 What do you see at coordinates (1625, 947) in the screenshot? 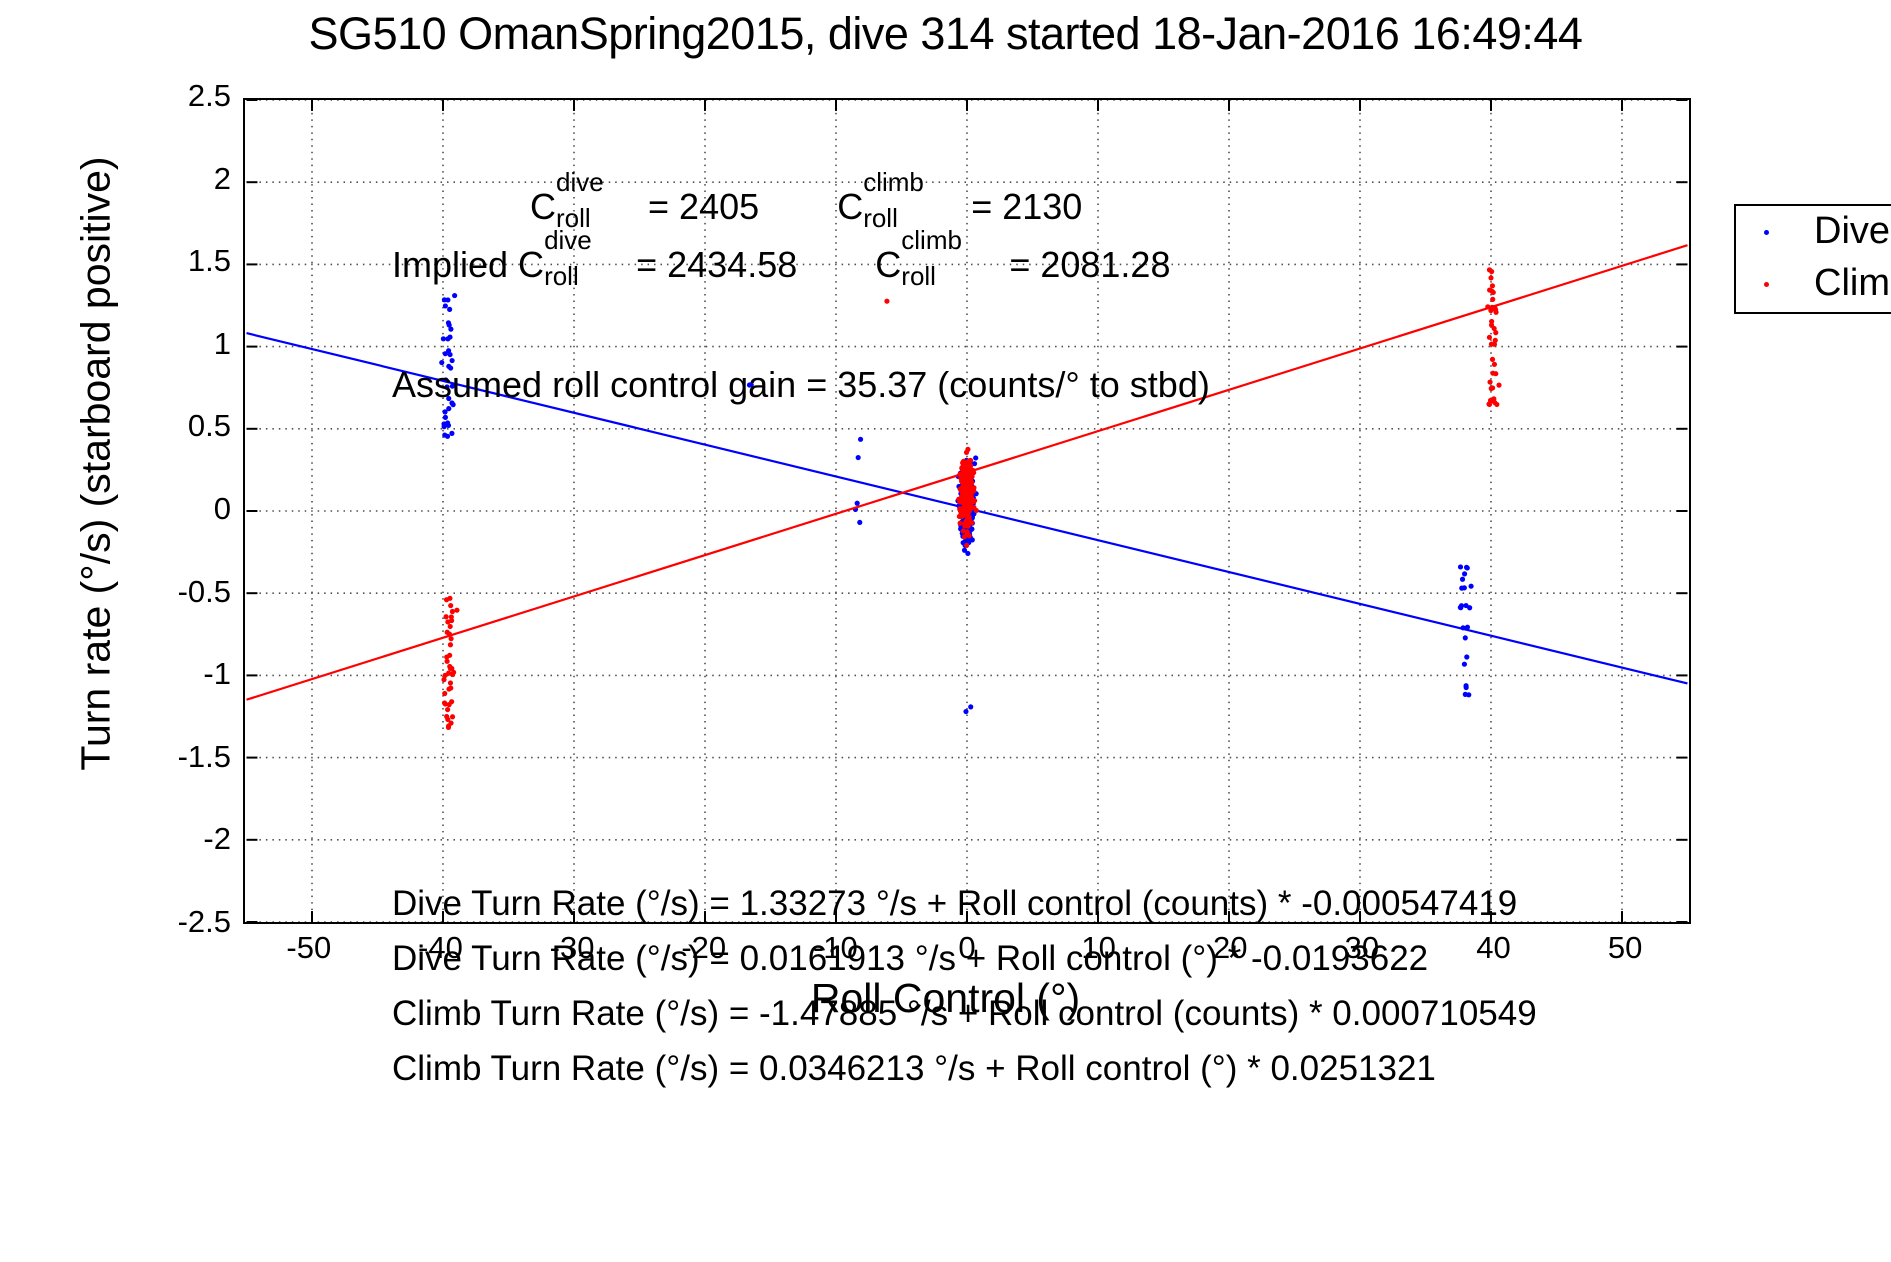
I see `x-tick-label: 50` at bounding box center [1625, 947].